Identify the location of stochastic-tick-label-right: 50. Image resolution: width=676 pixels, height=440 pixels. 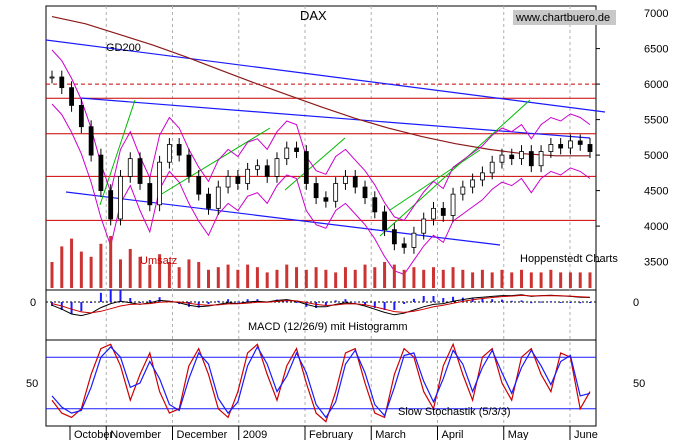
(639, 384).